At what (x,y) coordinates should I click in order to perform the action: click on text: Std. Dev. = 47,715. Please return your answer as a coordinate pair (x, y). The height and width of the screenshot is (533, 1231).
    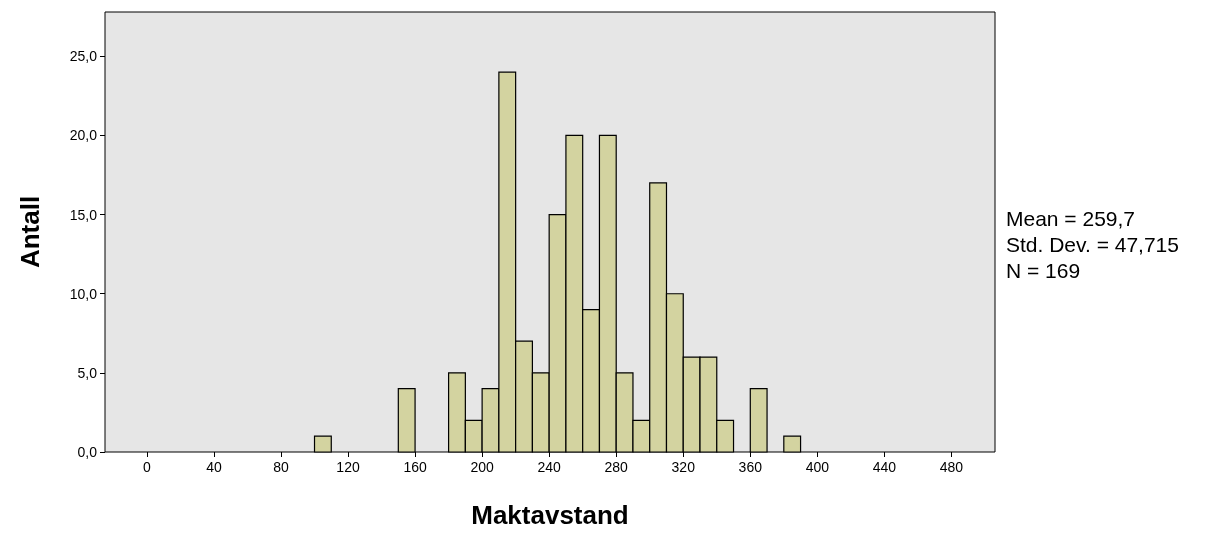
    Looking at the image, I should click on (1092, 244).